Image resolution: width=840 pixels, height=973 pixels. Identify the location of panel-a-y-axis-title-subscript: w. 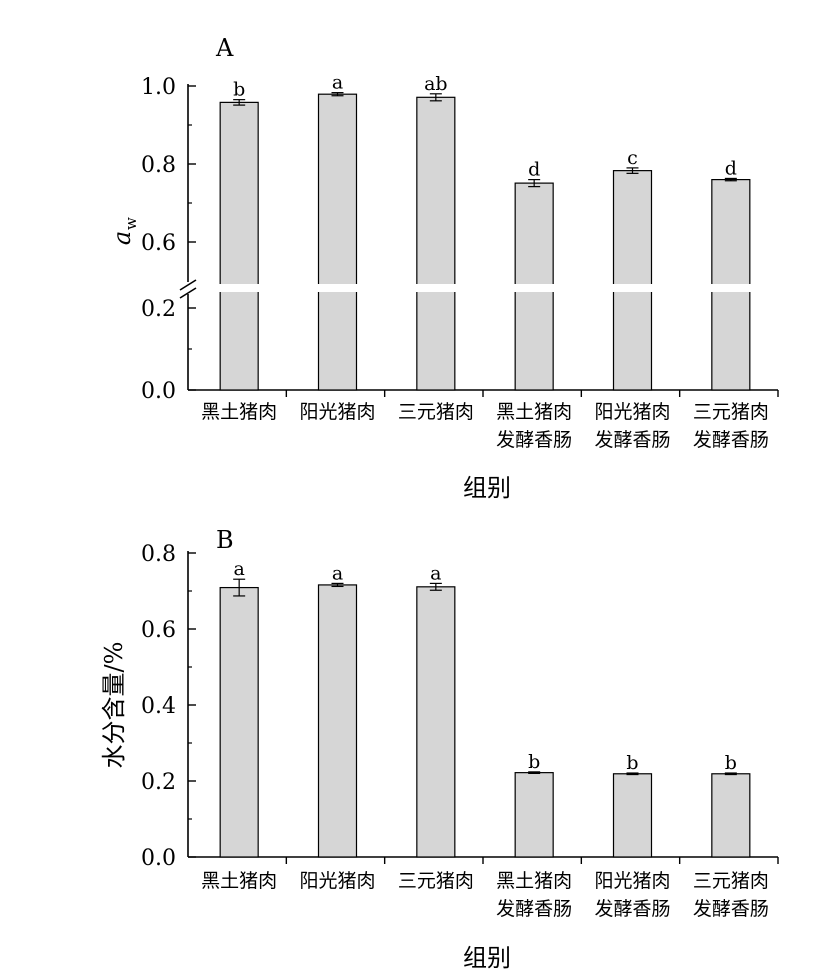
(131, 223).